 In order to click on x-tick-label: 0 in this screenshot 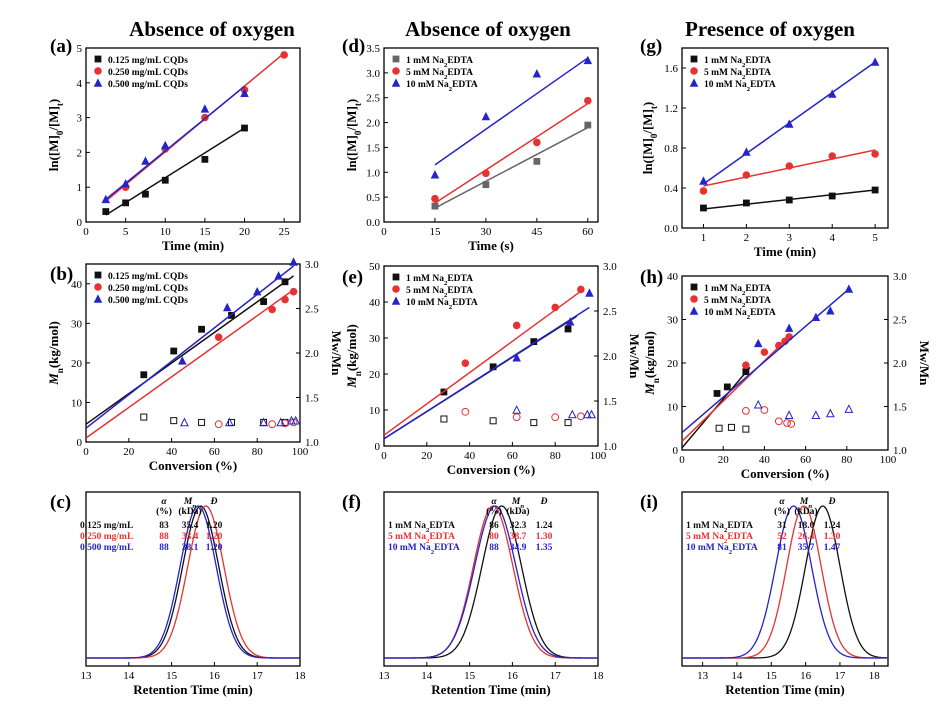, I will do `click(384, 232)`.